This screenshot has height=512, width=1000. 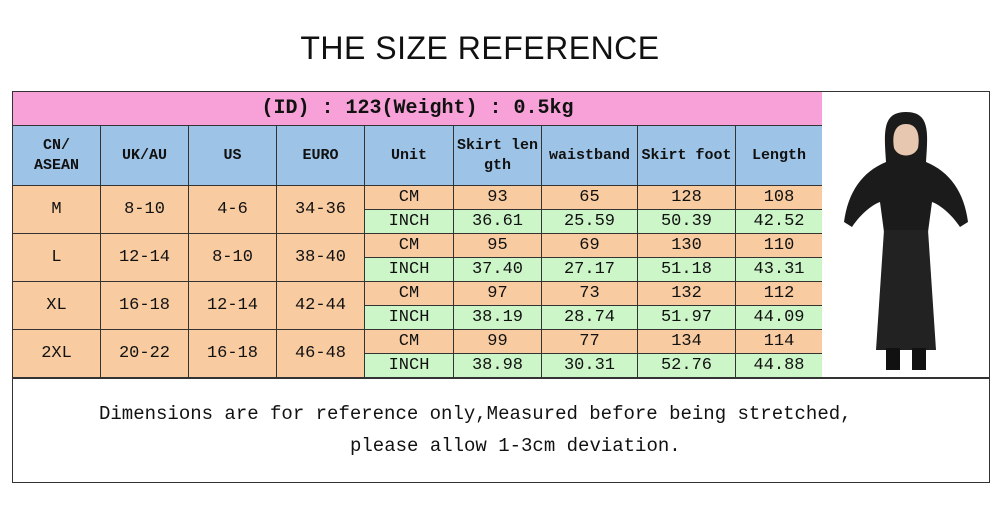 What do you see at coordinates (779, 245) in the screenshot?
I see `measure-cell: 110` at bounding box center [779, 245].